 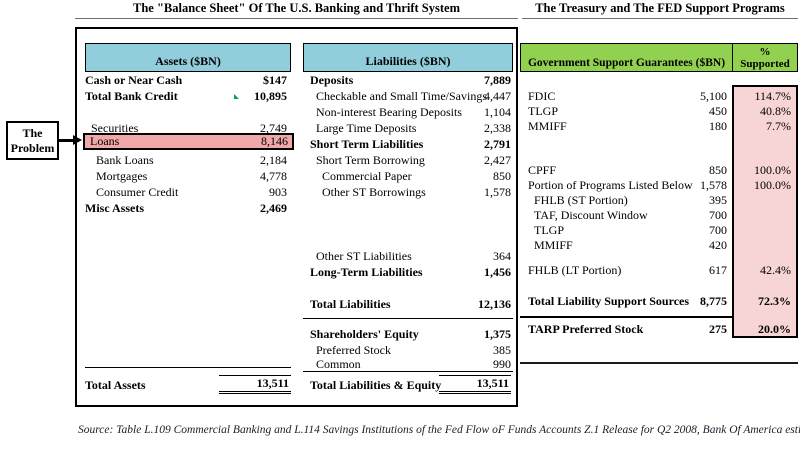 I want to click on support-header: Government Support Guarantees ($BN), so click(x=626, y=57).